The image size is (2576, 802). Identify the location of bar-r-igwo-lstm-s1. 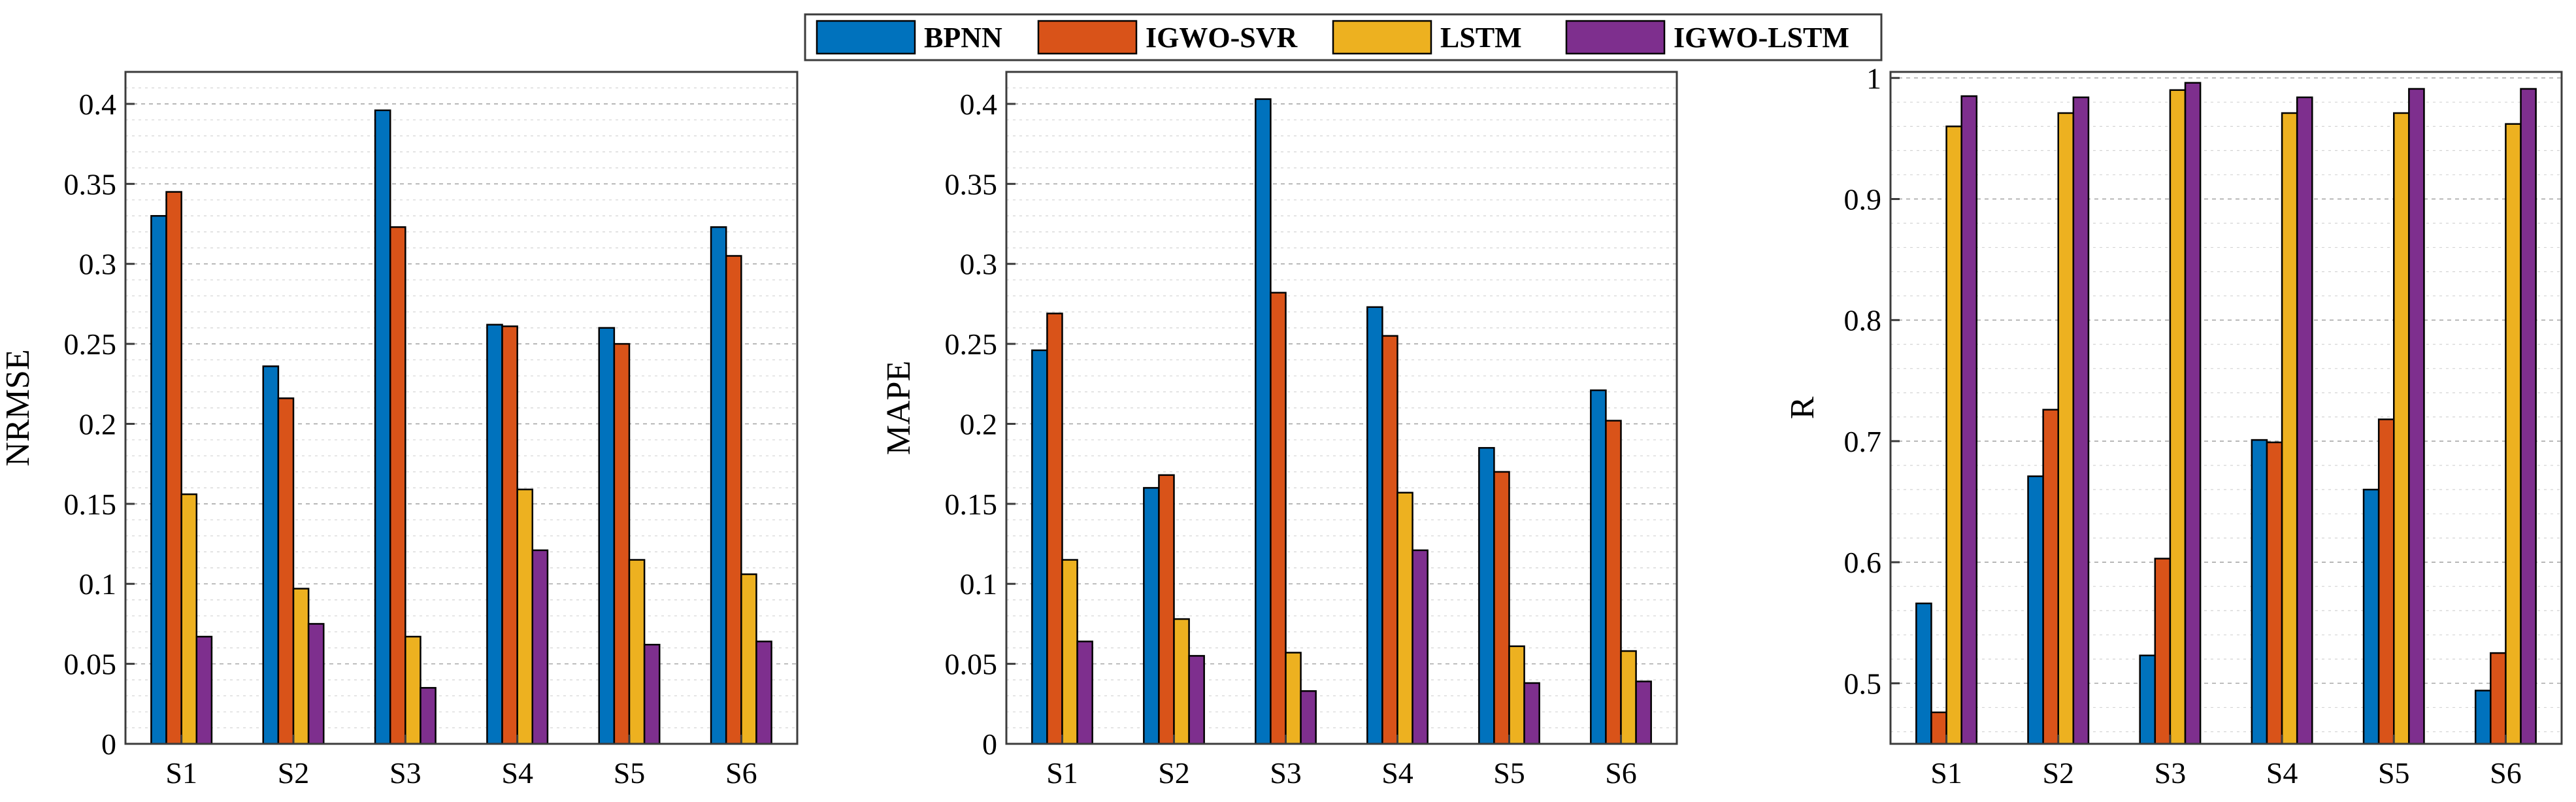
(1969, 420).